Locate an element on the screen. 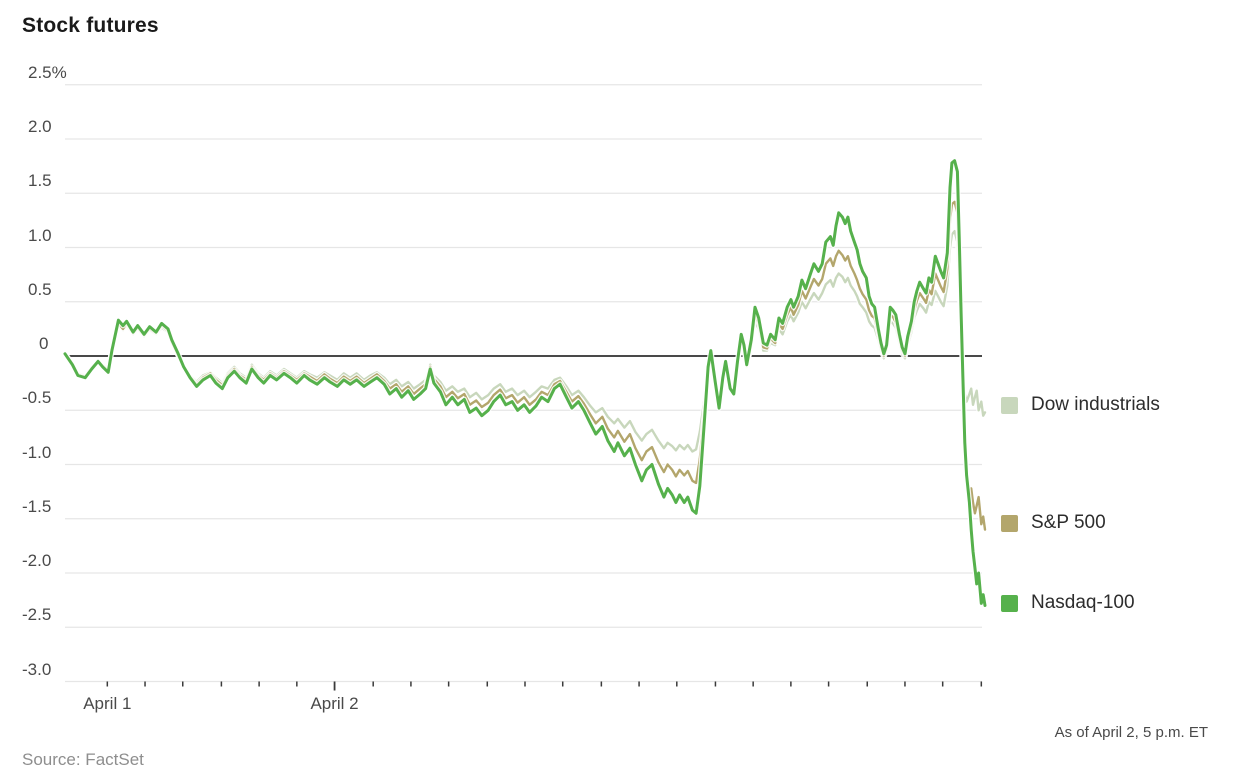 Image resolution: width=1242 pixels, height=780 pixels. chart-title: Stock futures is located at coordinates (90, 25).